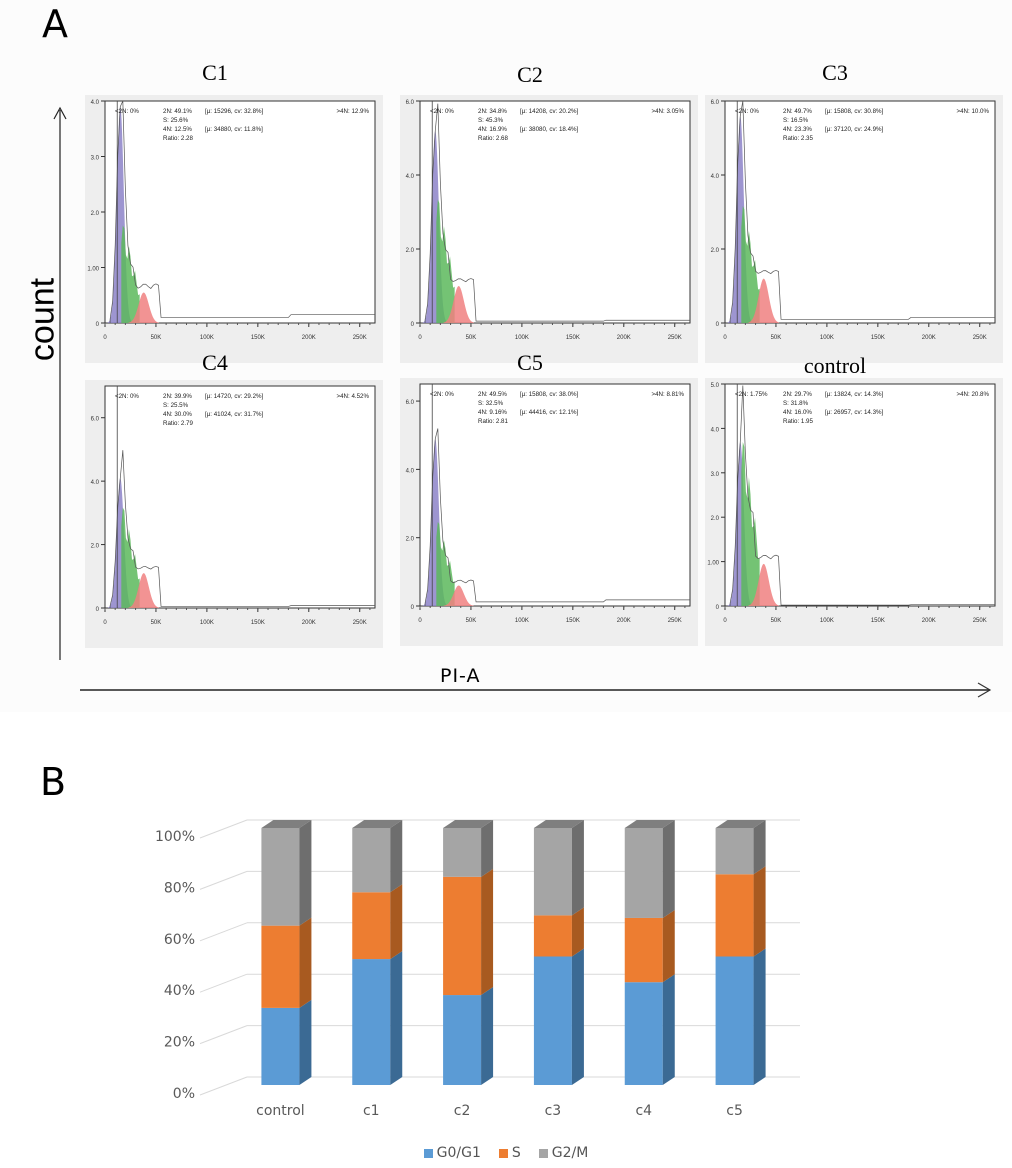 The image size is (1012, 1168). What do you see at coordinates (280, 1046) in the screenshot?
I see `bar-g0-g1-control` at bounding box center [280, 1046].